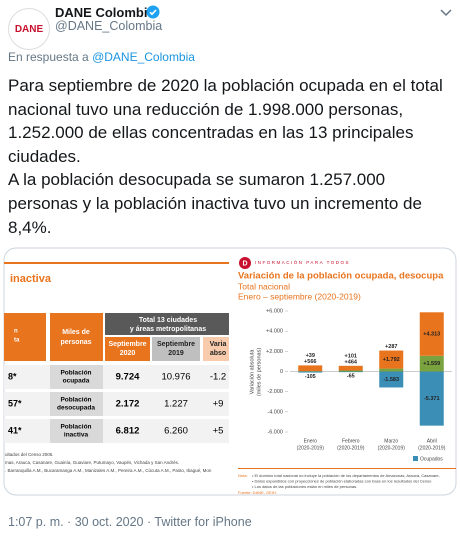  I want to click on cell-value: 6.260, so click(176, 431).